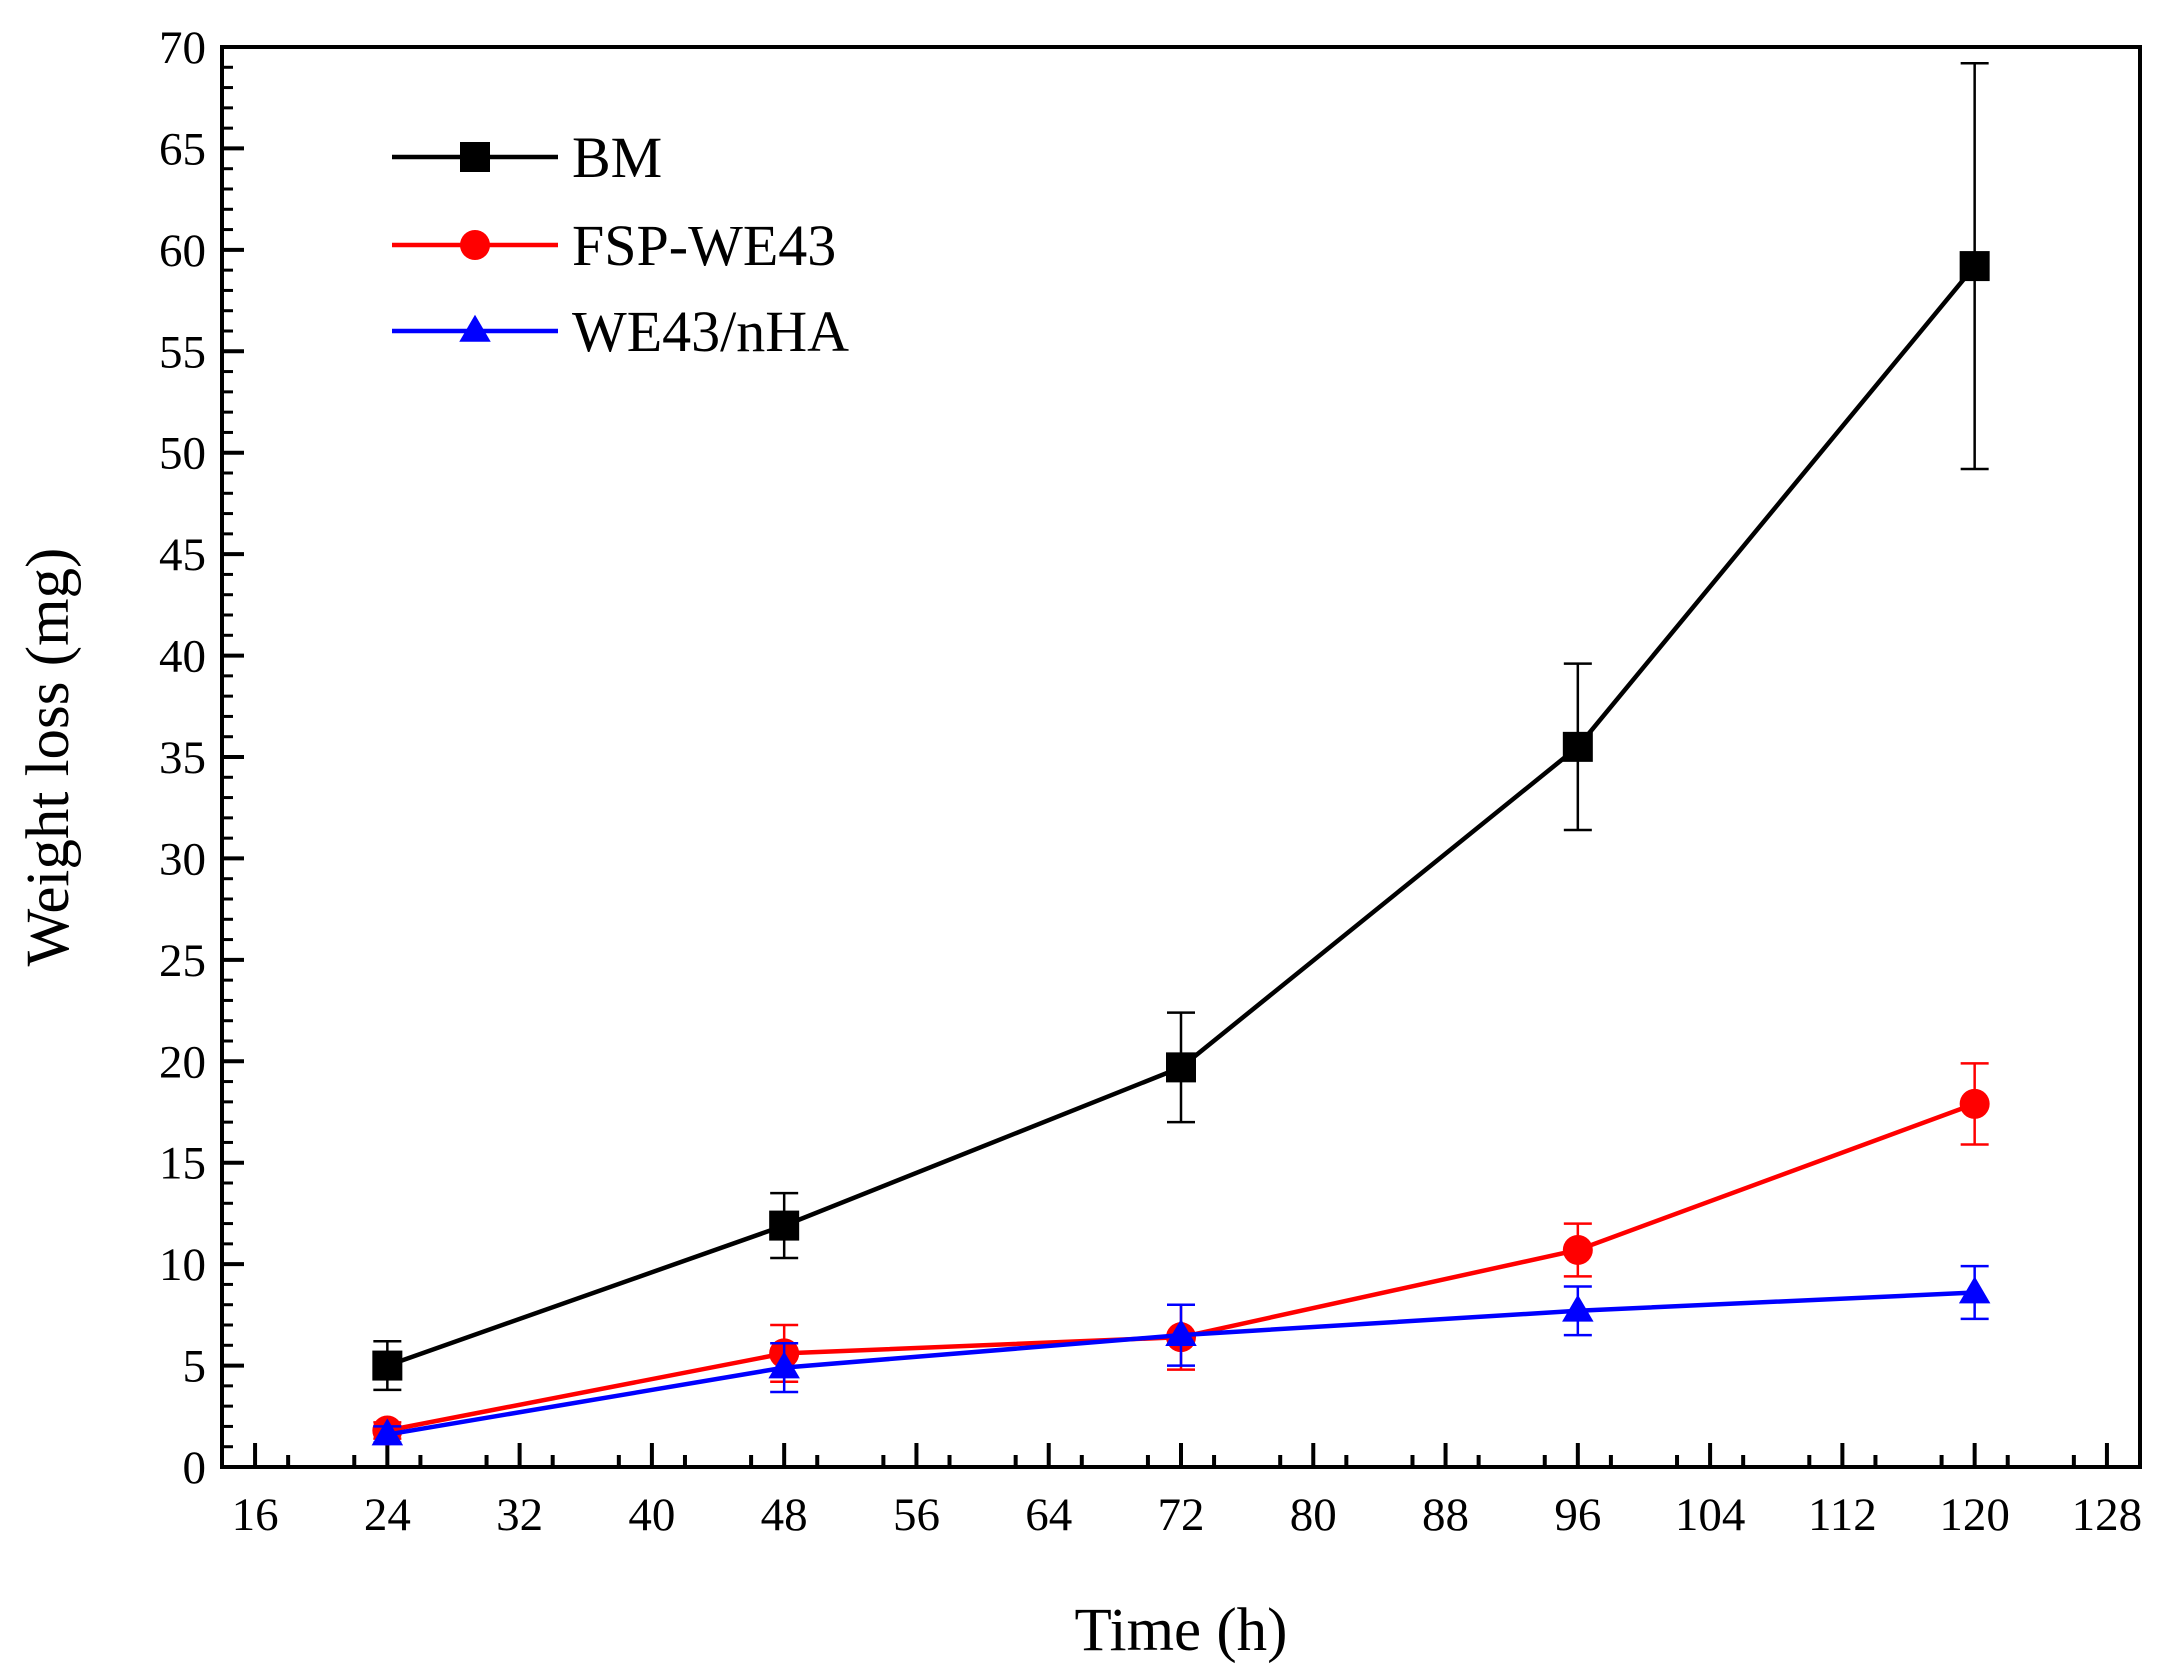 This screenshot has height=1669, width=2173. I want to click on y-tick-label: 70, so click(182, 48).